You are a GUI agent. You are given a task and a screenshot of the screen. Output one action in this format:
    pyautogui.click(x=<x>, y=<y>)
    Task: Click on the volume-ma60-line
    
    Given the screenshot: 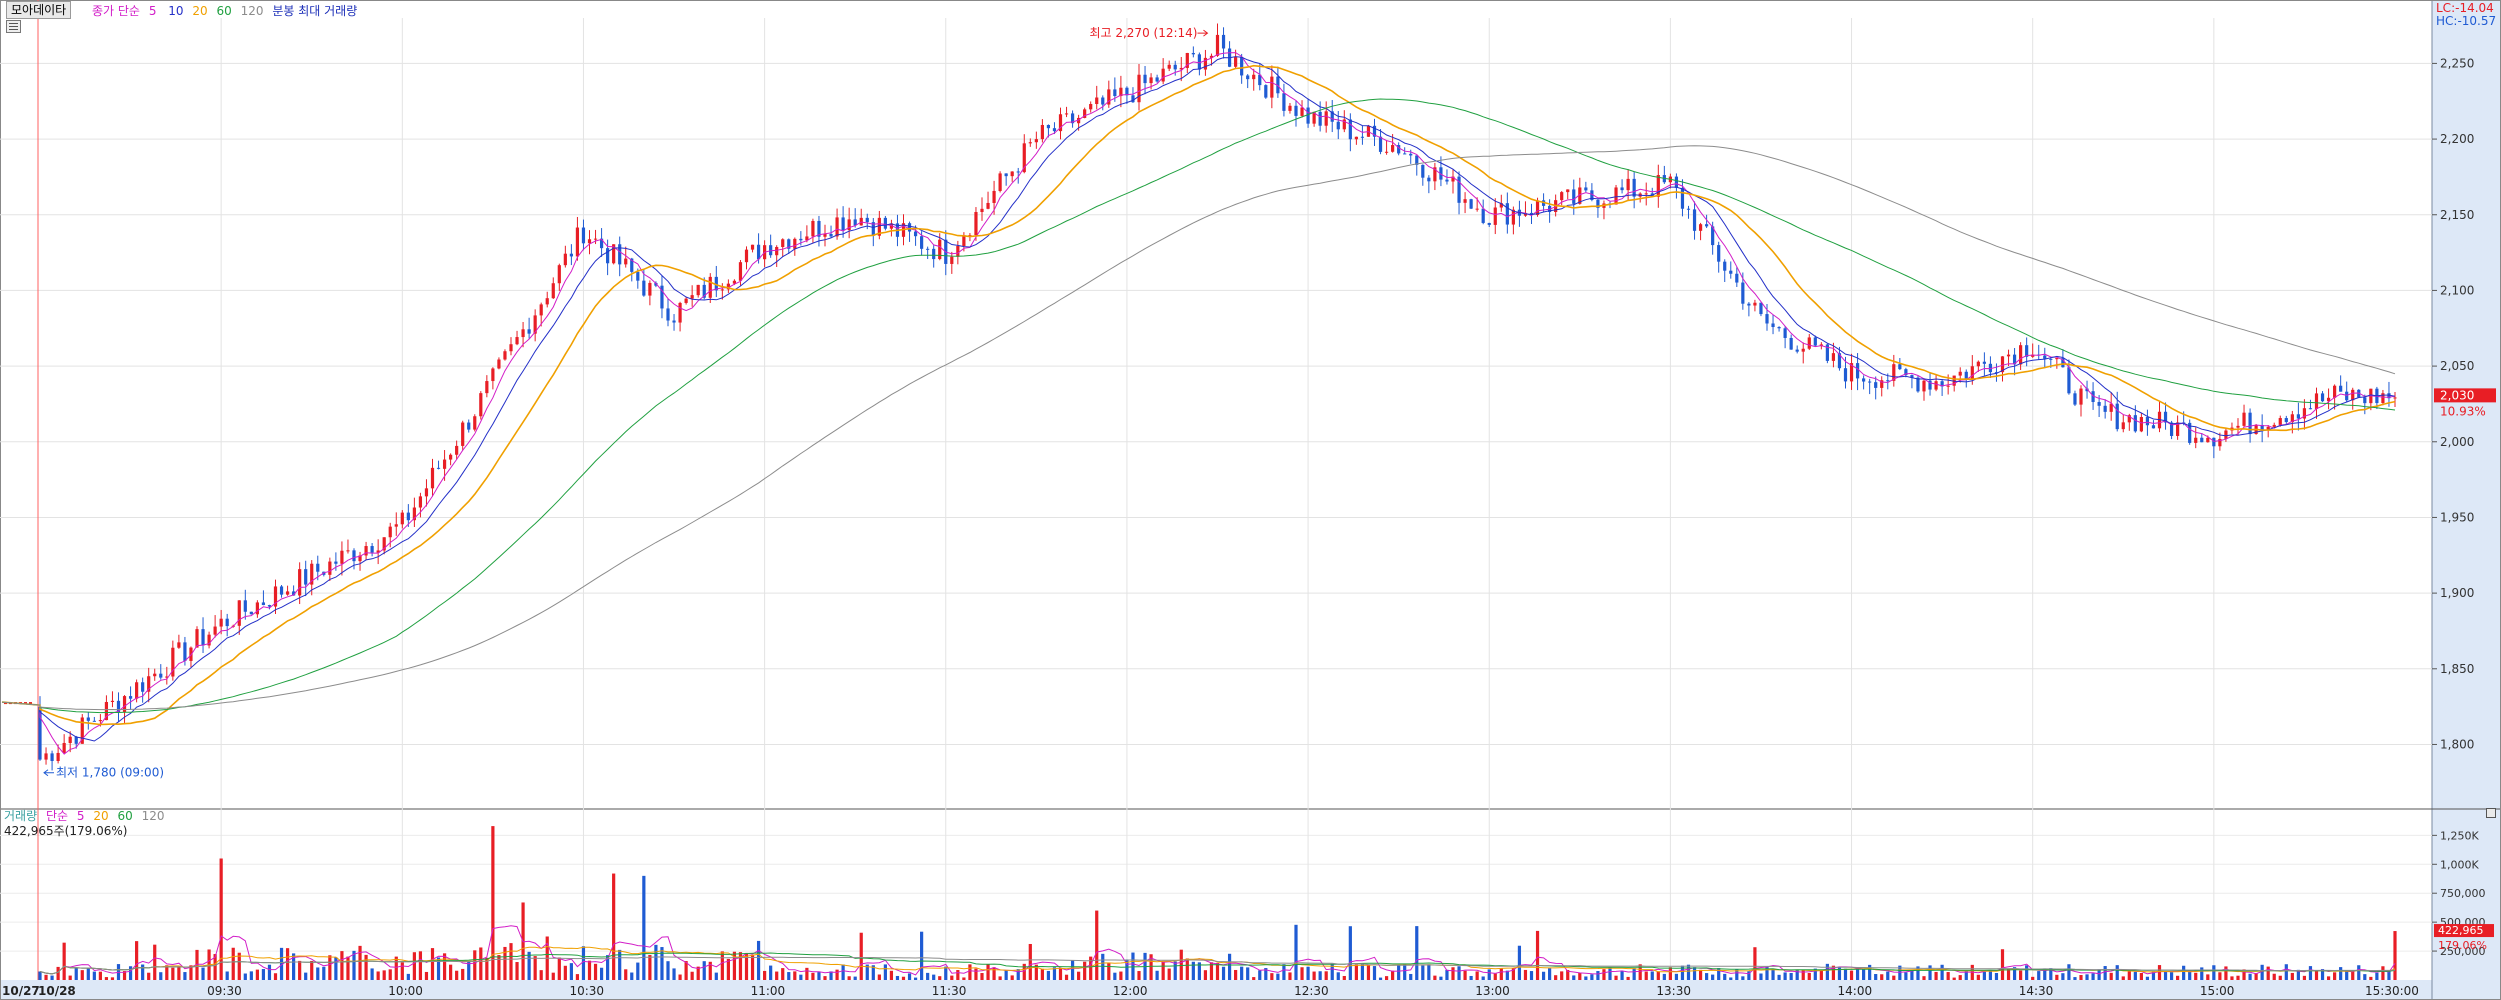 What is the action you would take?
    pyautogui.click(x=1217, y=963)
    